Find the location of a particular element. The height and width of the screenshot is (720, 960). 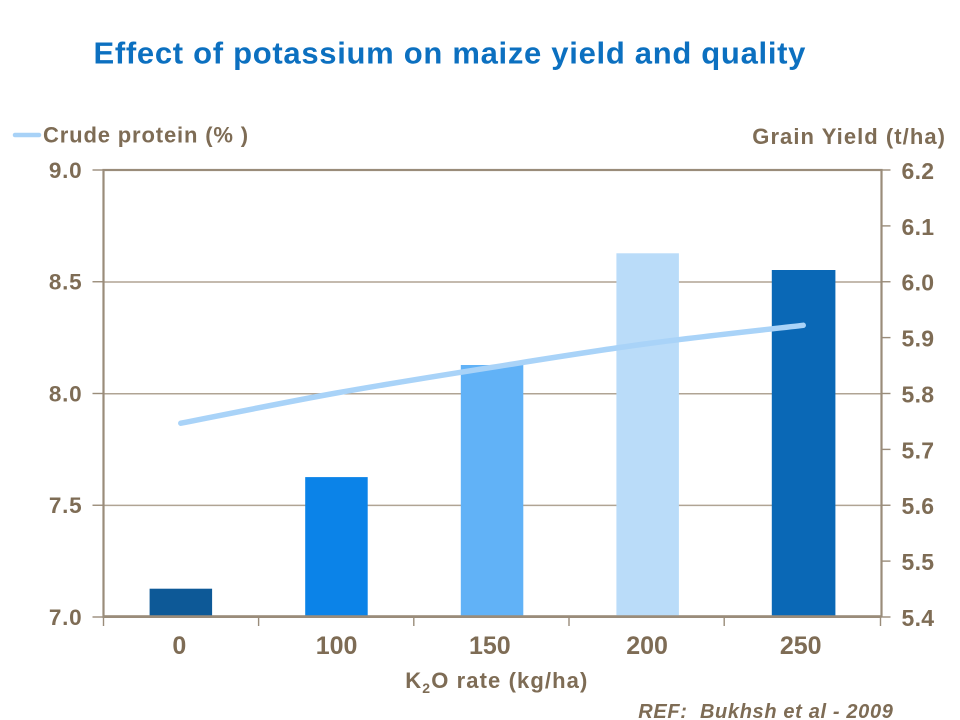

svg-text: Grain Yield (t/ha) is located at coordinates (849, 136).